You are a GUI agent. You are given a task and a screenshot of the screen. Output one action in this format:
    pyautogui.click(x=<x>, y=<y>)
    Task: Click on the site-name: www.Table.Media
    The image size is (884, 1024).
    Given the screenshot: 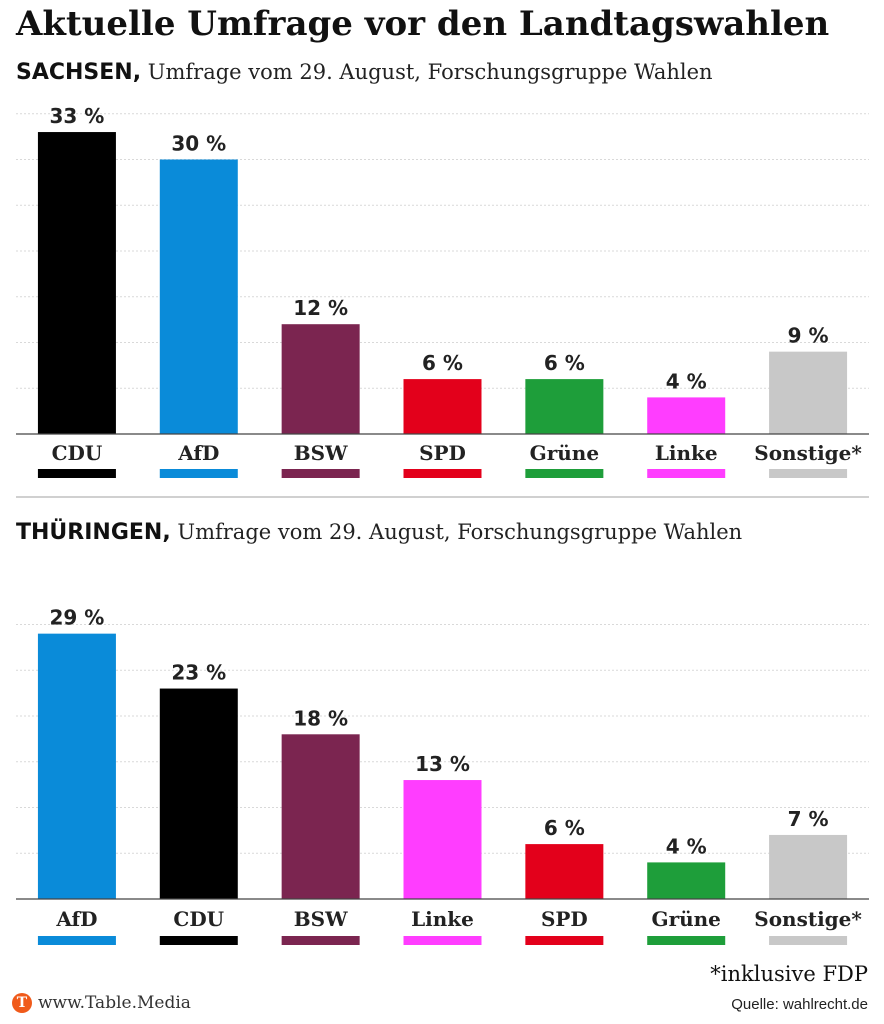 What is the action you would take?
    pyautogui.click(x=114, y=1003)
    